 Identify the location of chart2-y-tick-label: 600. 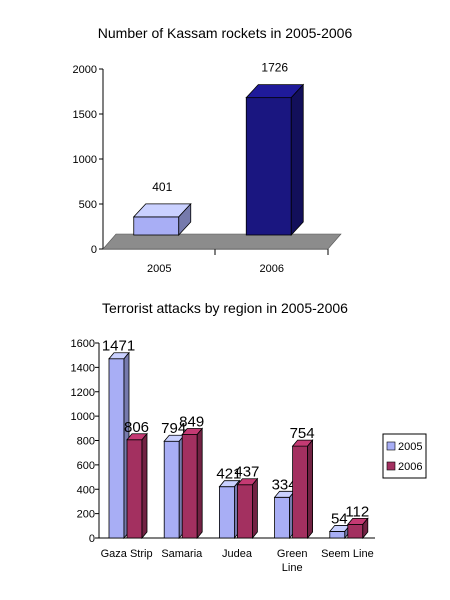
(86, 466).